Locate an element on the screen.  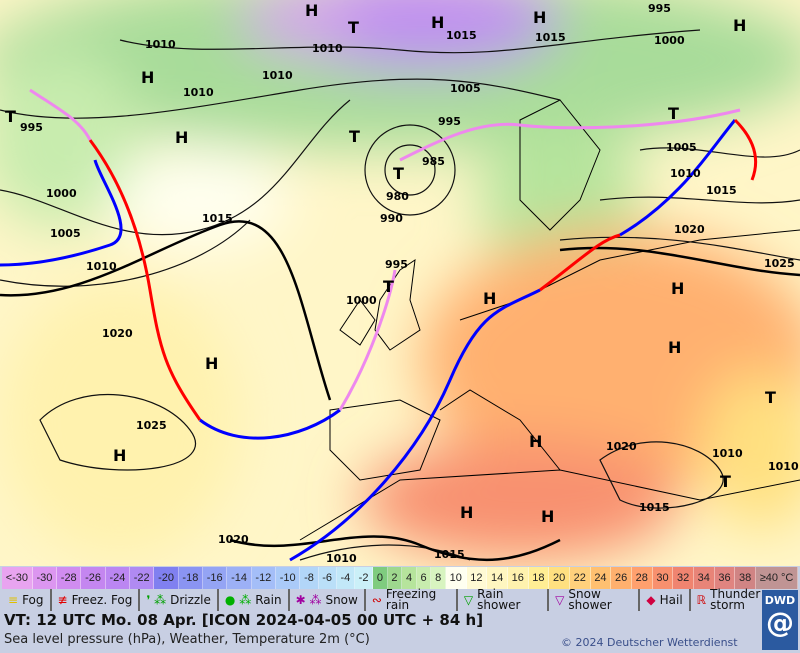
spiral-icon: @ is located at coordinates (780, 622).